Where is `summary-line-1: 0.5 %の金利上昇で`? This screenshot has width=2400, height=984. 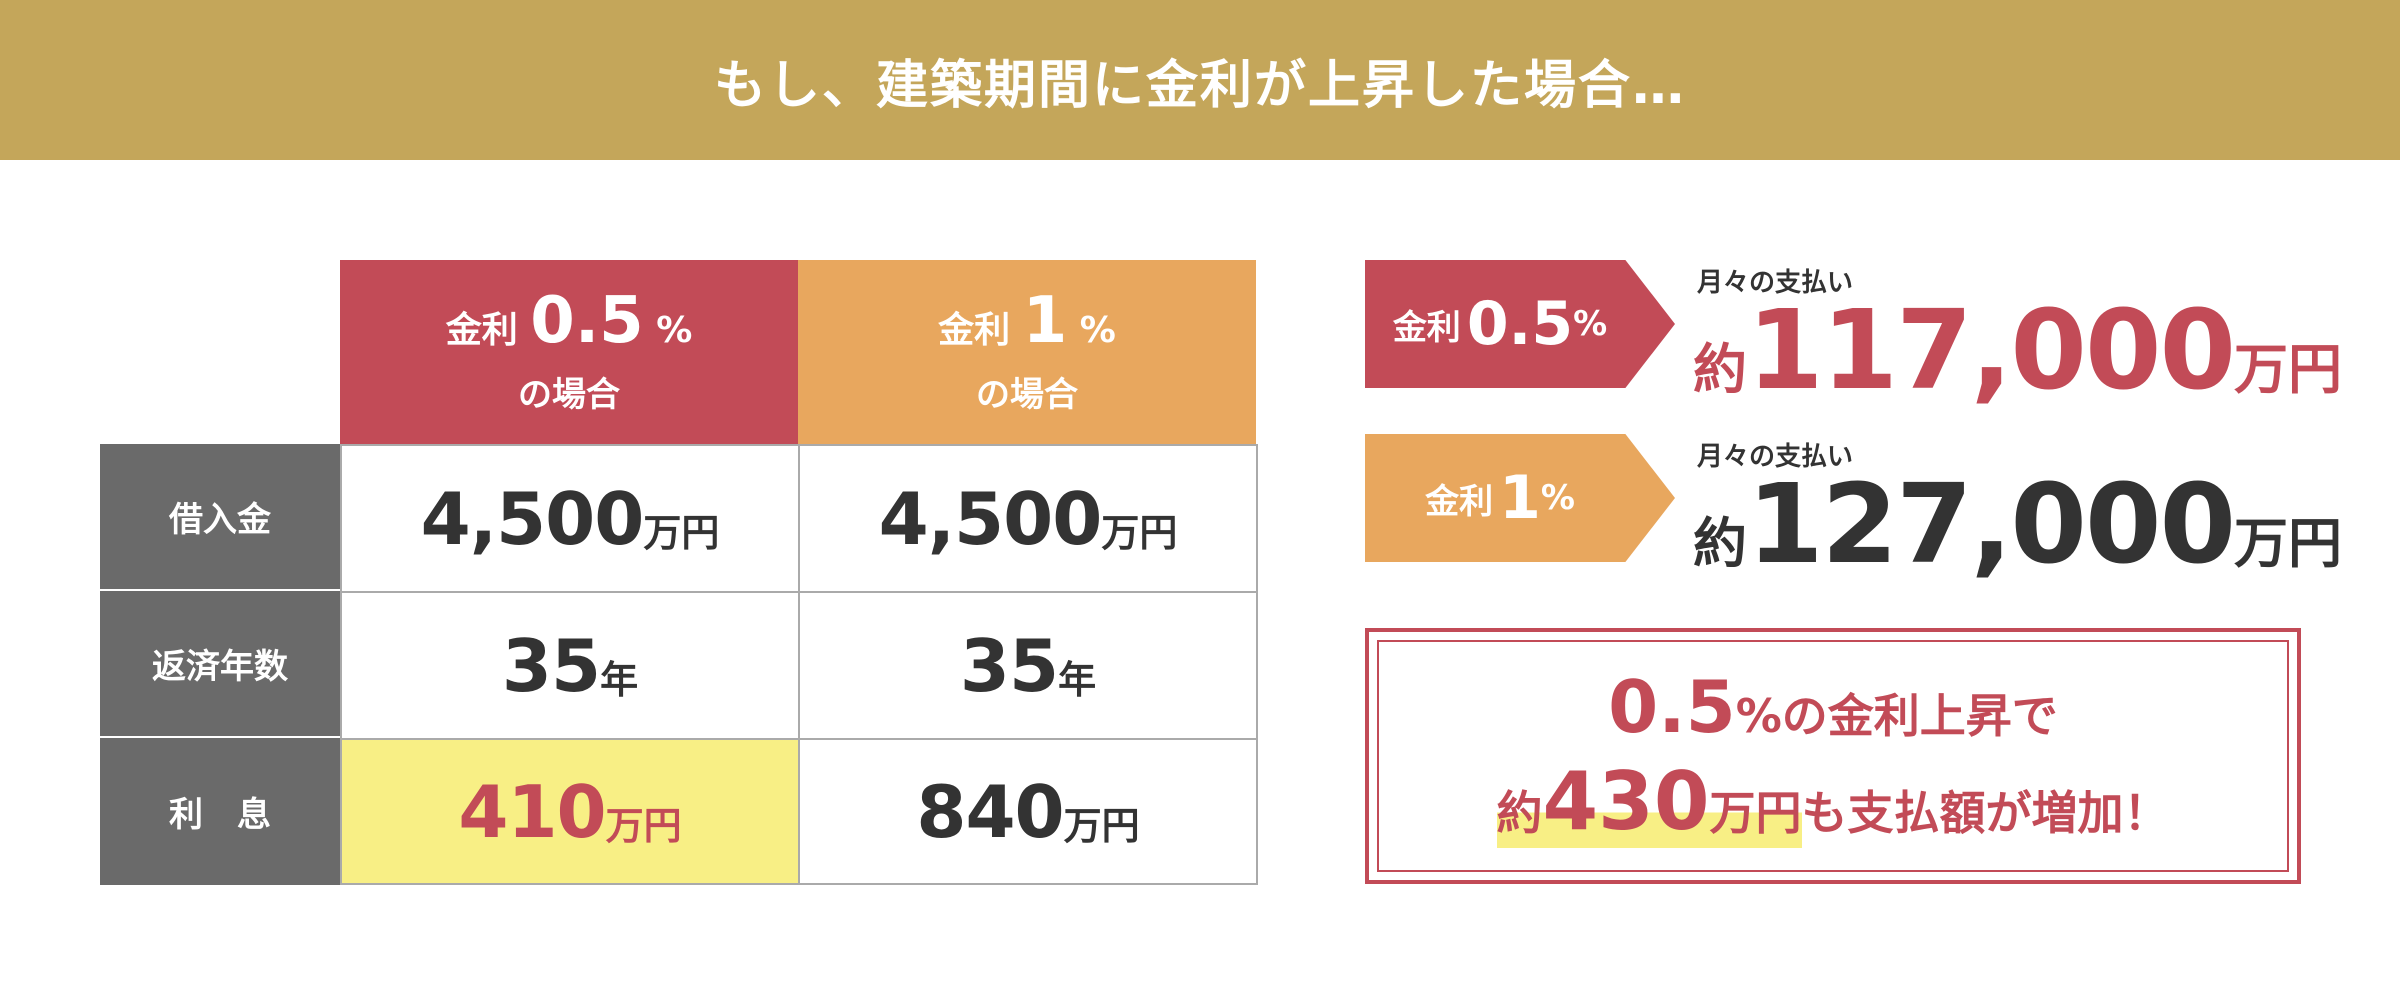 summary-line-1: 0.5 %の金利上昇で is located at coordinates (1833, 707).